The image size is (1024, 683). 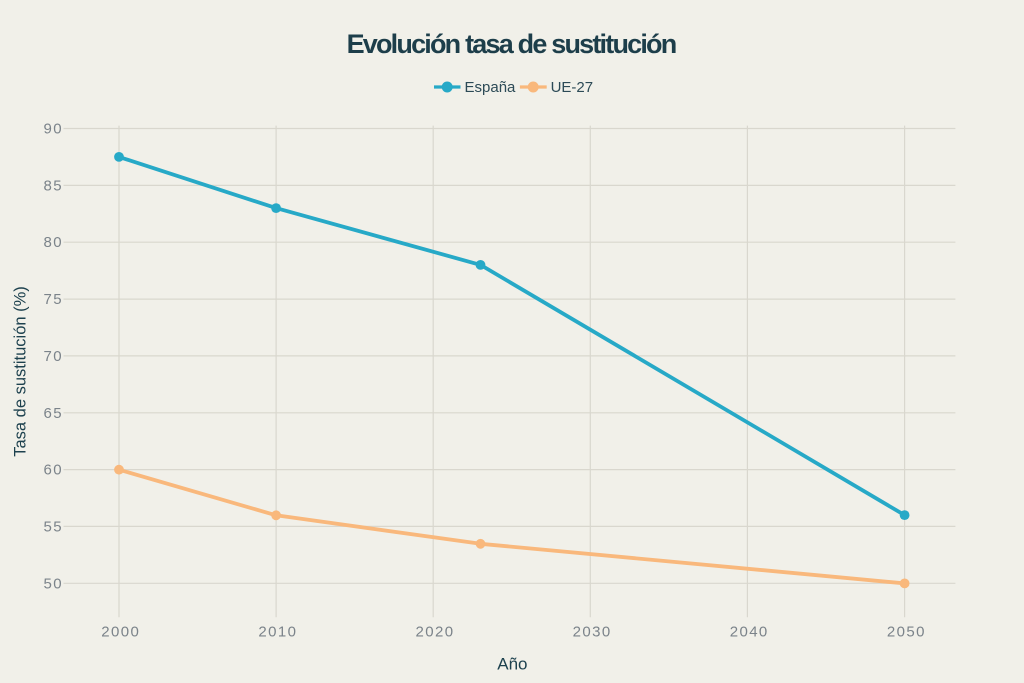 I want to click on svg-text: 2020, so click(x=435, y=631).